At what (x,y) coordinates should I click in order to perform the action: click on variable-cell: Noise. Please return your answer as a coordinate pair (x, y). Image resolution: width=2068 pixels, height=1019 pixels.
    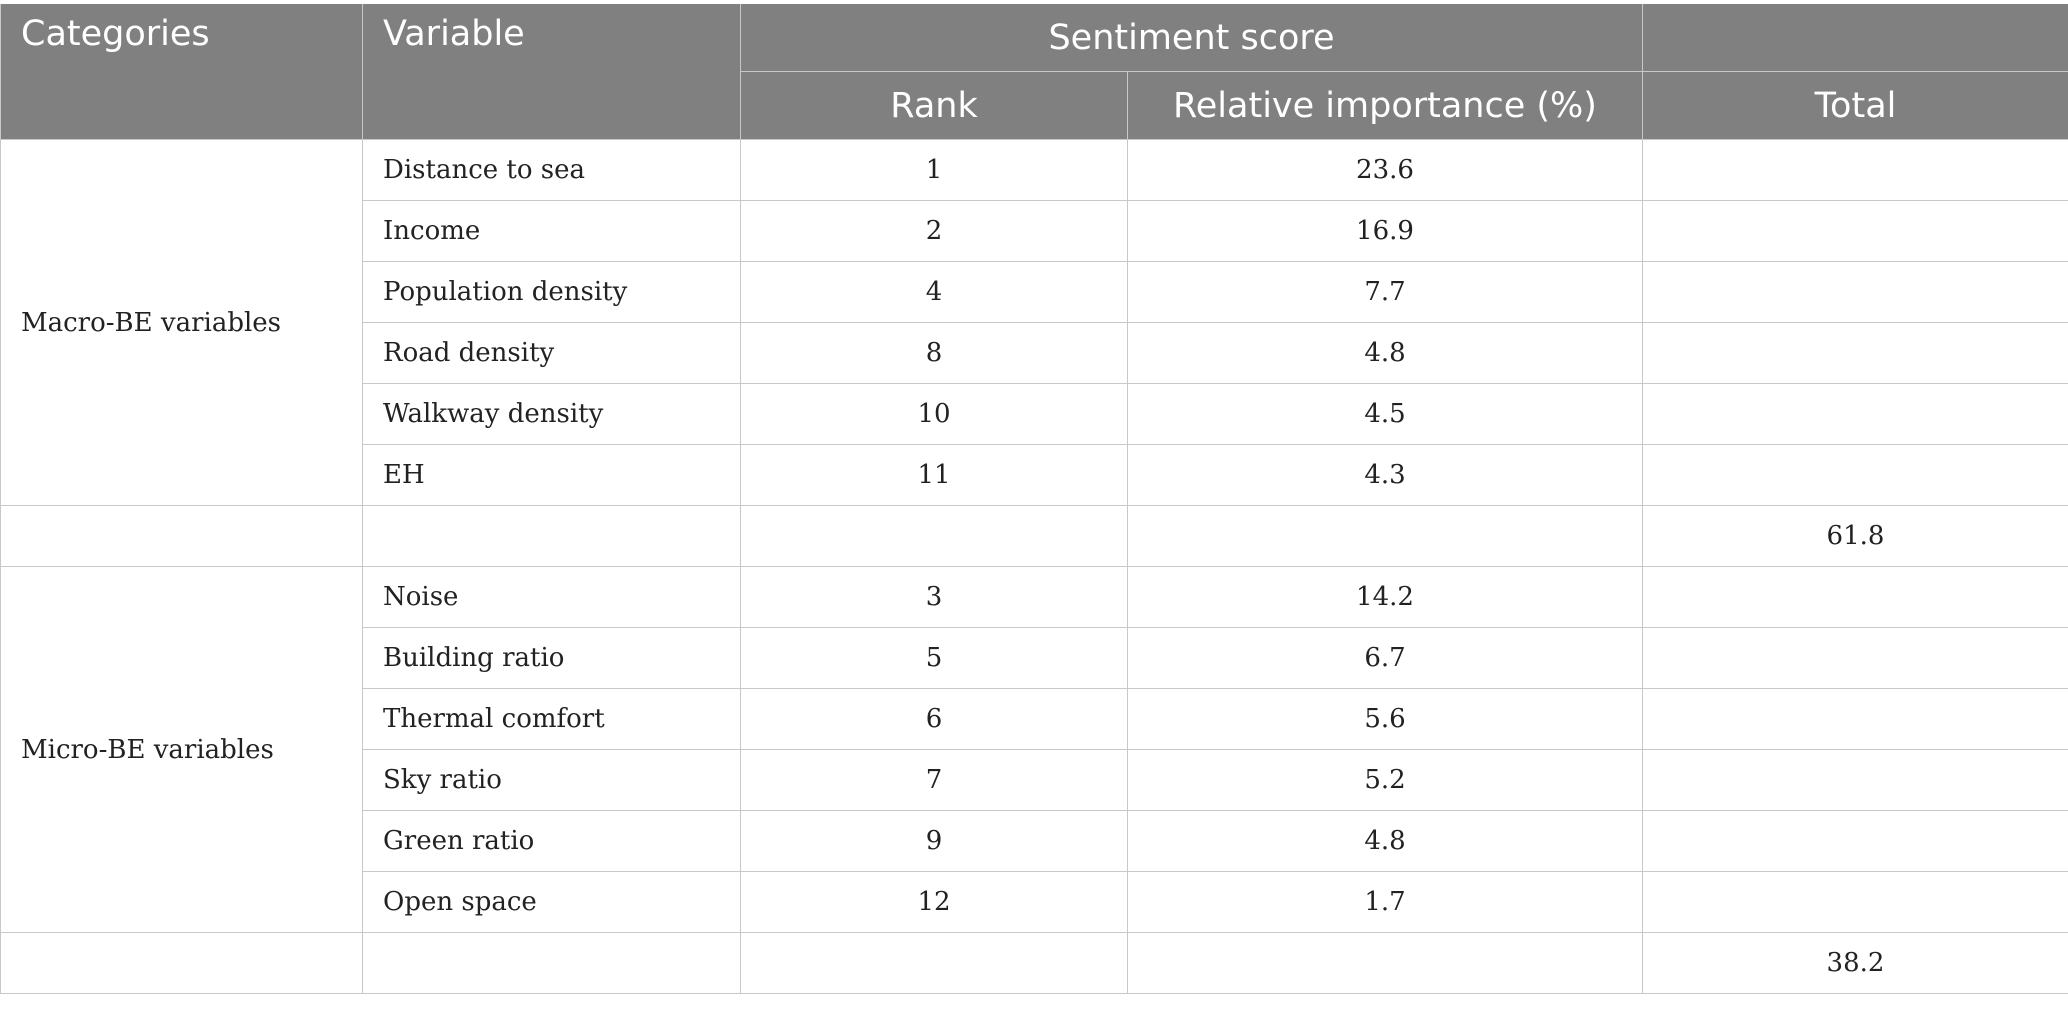
    Looking at the image, I should click on (551, 597).